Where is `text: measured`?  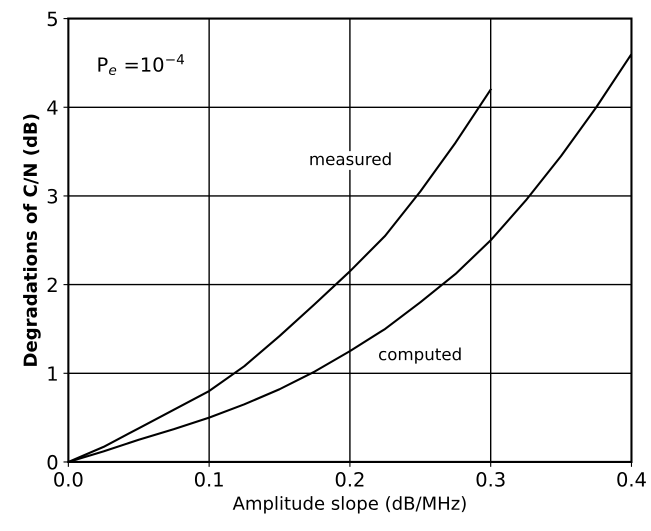
text: measured is located at coordinates (350, 159).